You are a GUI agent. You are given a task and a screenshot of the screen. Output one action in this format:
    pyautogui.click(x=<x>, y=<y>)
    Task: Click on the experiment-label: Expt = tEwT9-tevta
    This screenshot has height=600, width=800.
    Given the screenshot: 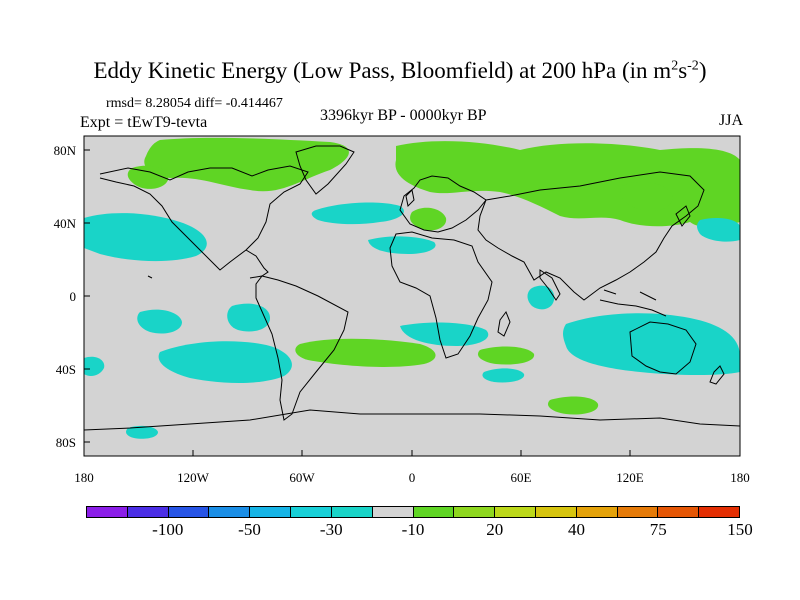 What is the action you would take?
    pyautogui.click(x=144, y=122)
    